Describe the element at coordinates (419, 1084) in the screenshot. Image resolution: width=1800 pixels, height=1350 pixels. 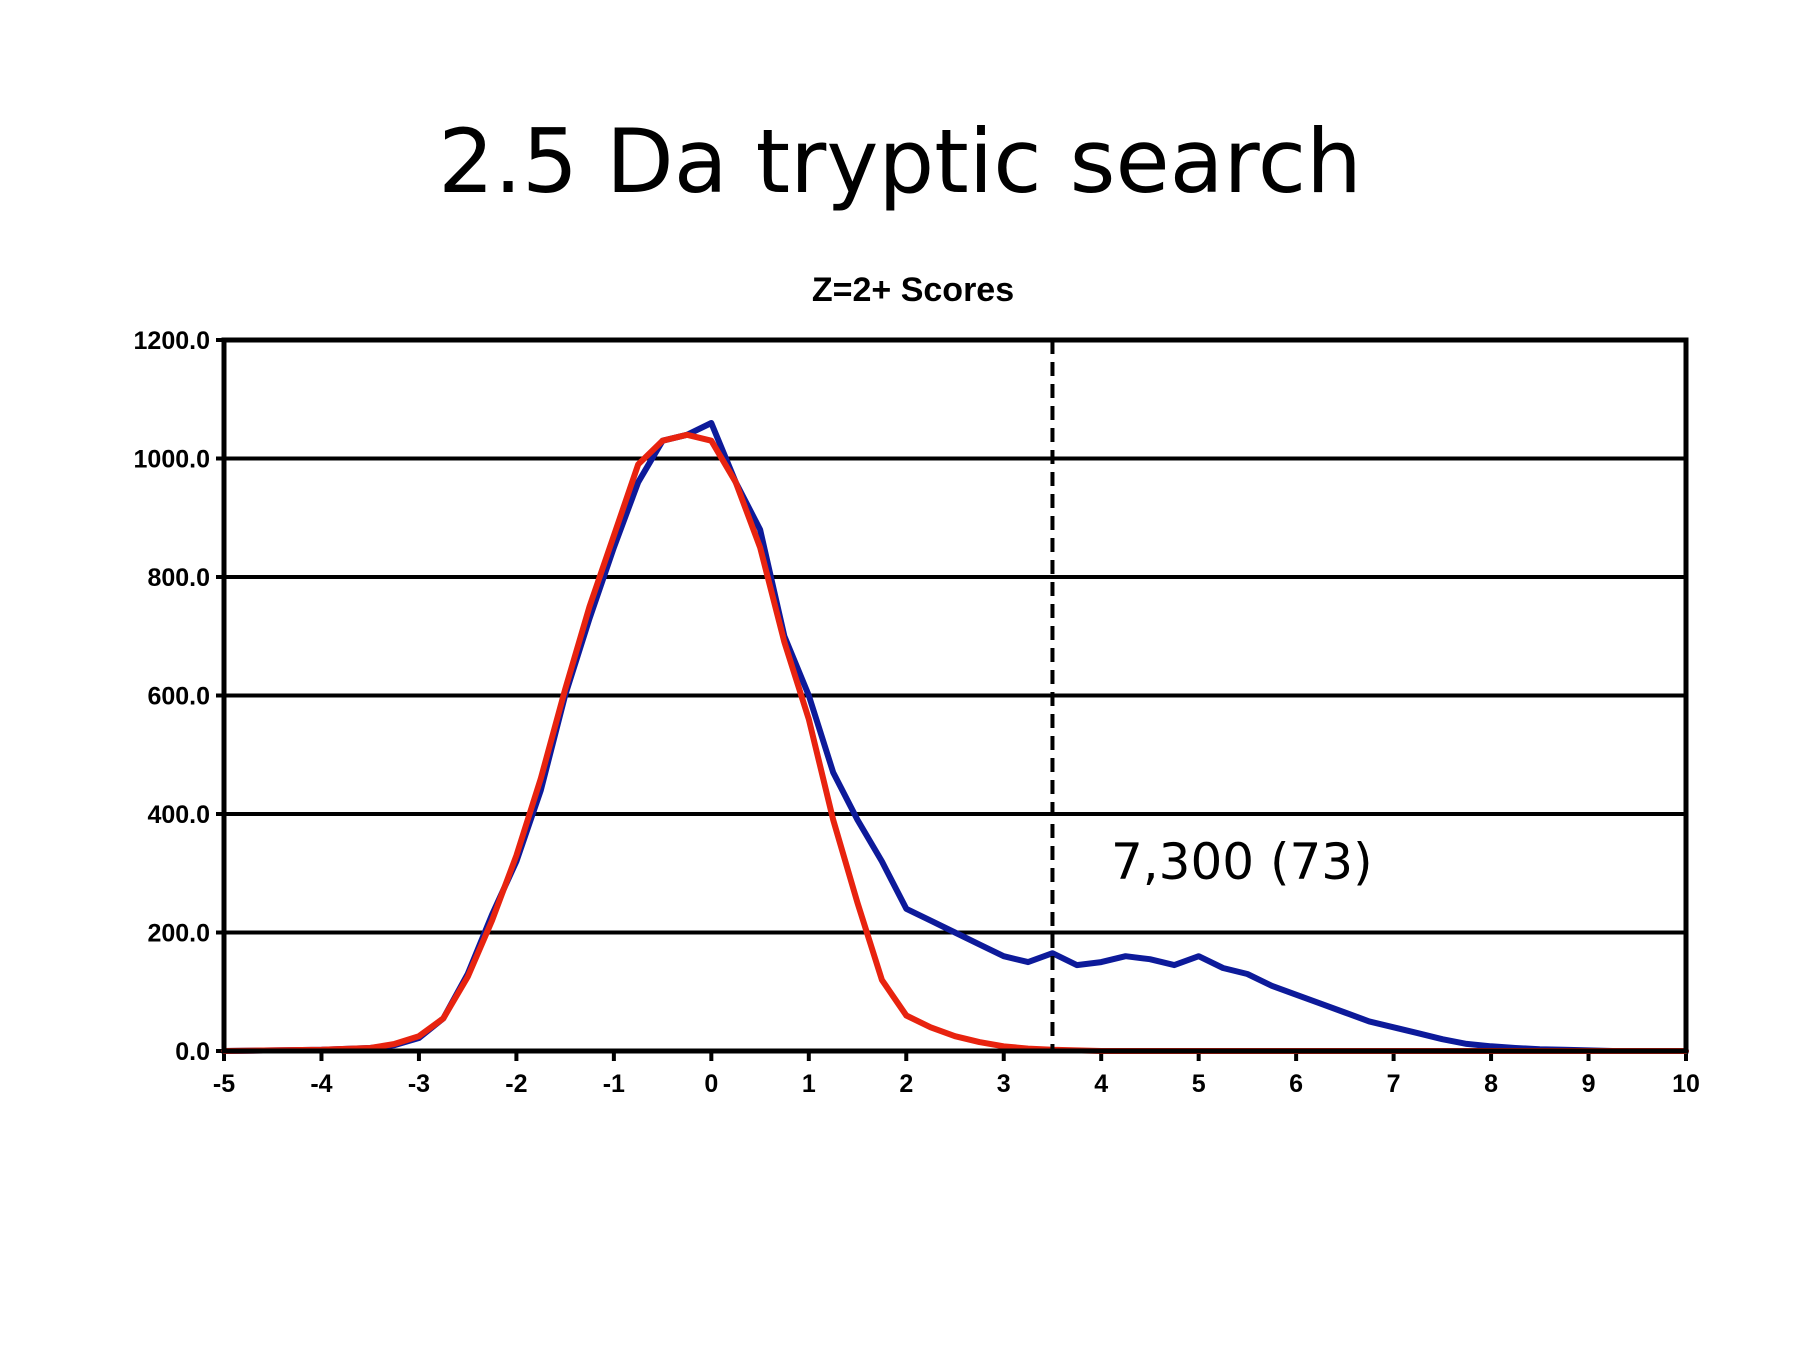
I see `x-tick-label: -3` at that location.